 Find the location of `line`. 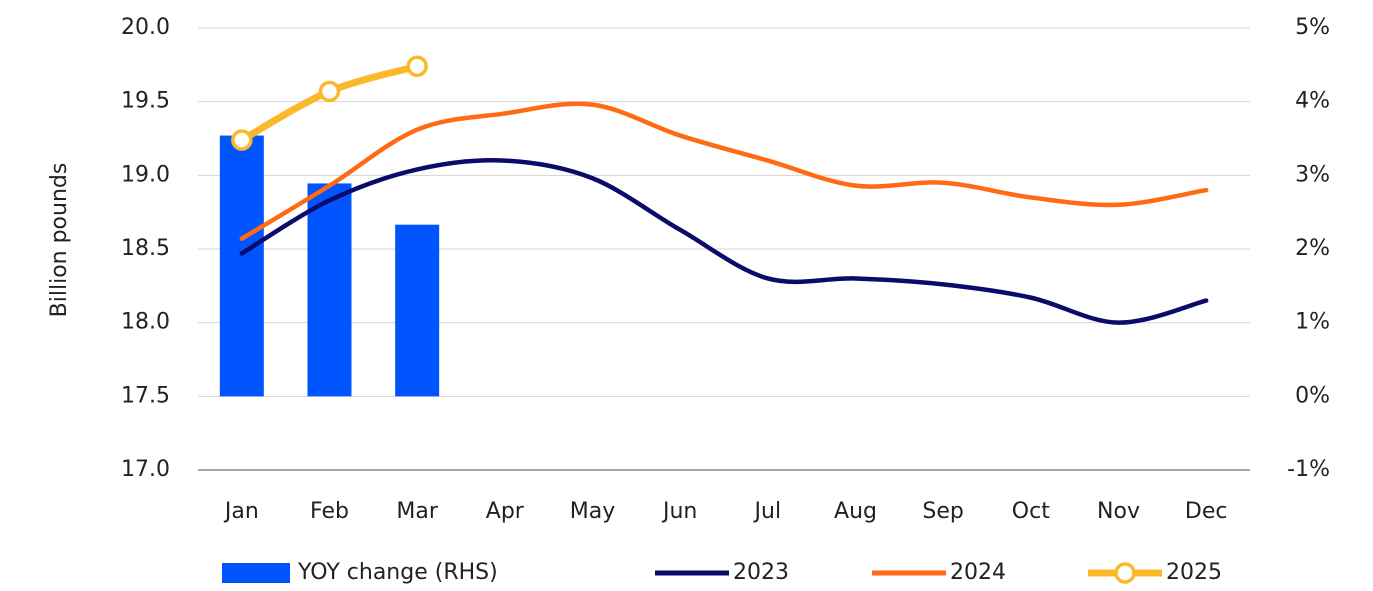

line is located at coordinates (329, 103).